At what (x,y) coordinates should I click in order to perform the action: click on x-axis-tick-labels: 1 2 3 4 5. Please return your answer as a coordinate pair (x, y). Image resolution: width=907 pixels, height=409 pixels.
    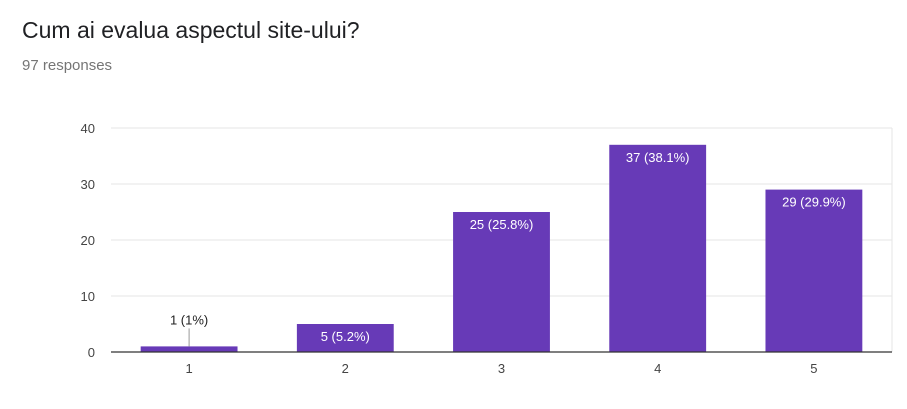
    Looking at the image, I should click on (501, 368).